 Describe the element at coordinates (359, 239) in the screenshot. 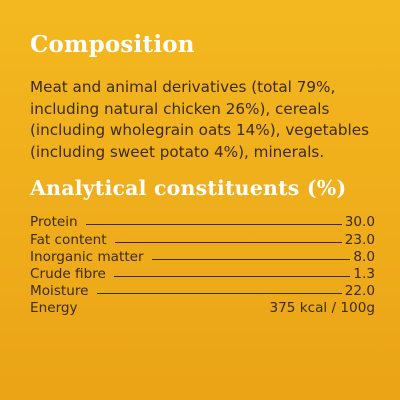

I see `constituent-value: 23.0` at that location.